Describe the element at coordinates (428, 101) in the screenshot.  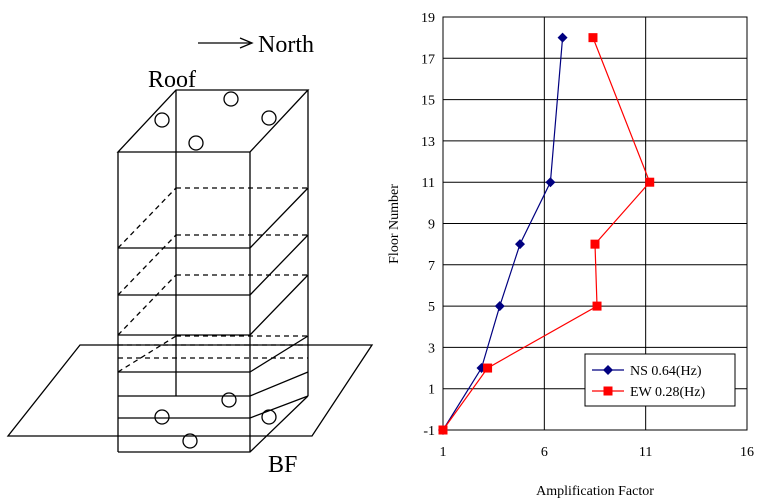
I see `y-tick-label: 15` at that location.